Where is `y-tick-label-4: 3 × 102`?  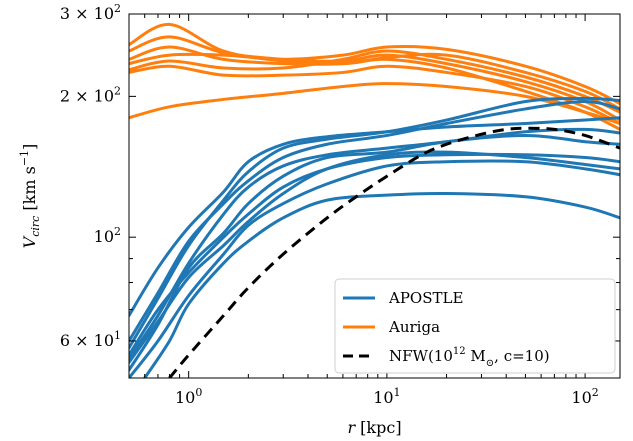
y-tick-label-4: 3 × 102 is located at coordinates (90, 12).